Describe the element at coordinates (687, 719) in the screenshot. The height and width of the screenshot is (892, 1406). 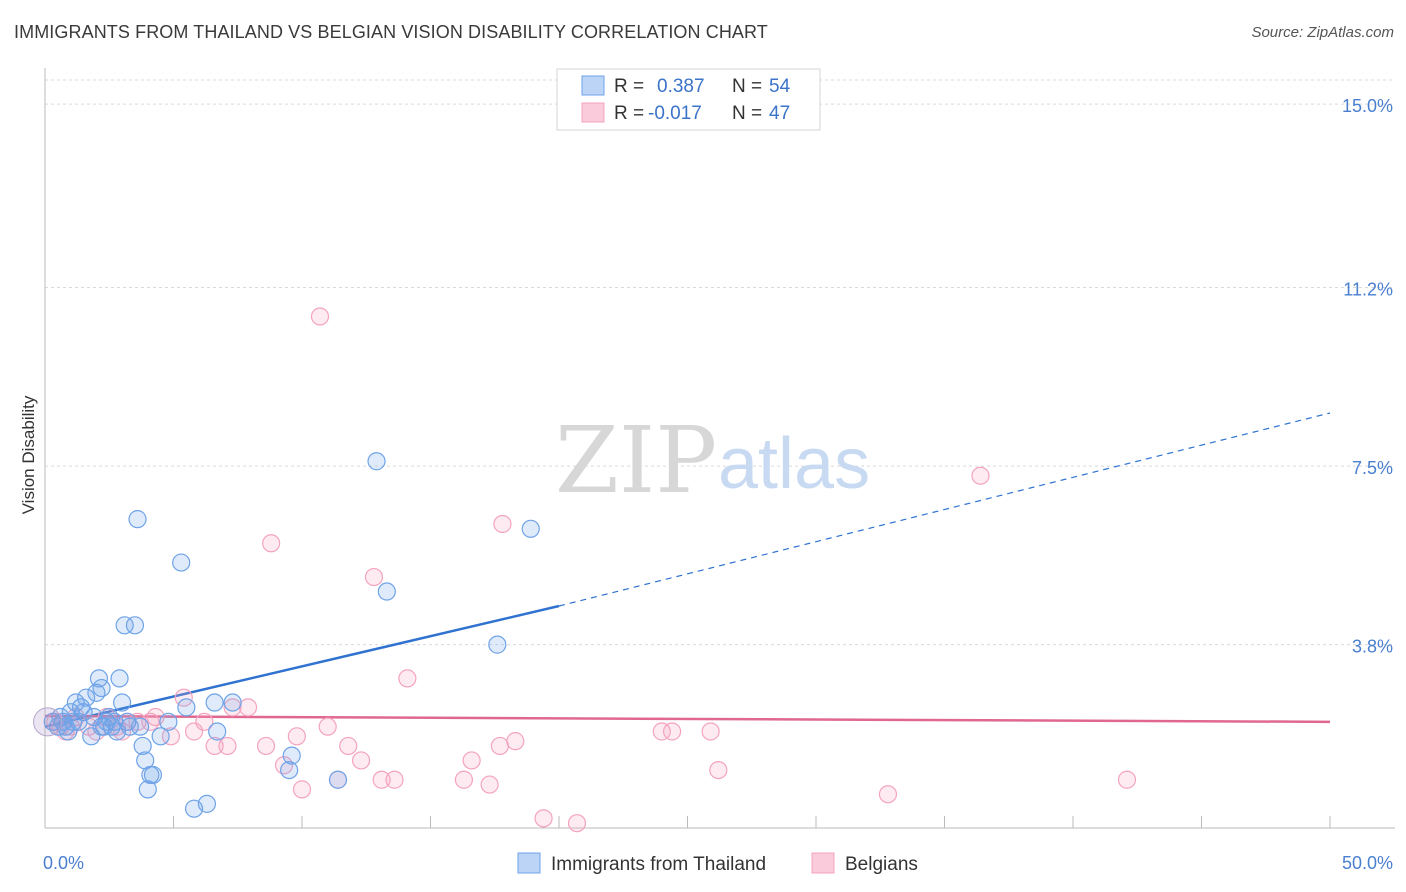
I see `trend-line-belgians` at that location.